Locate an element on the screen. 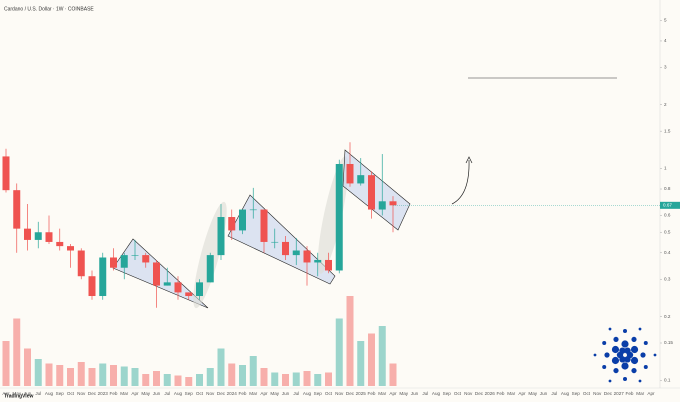  projection-arrow is located at coordinates (460, 182).